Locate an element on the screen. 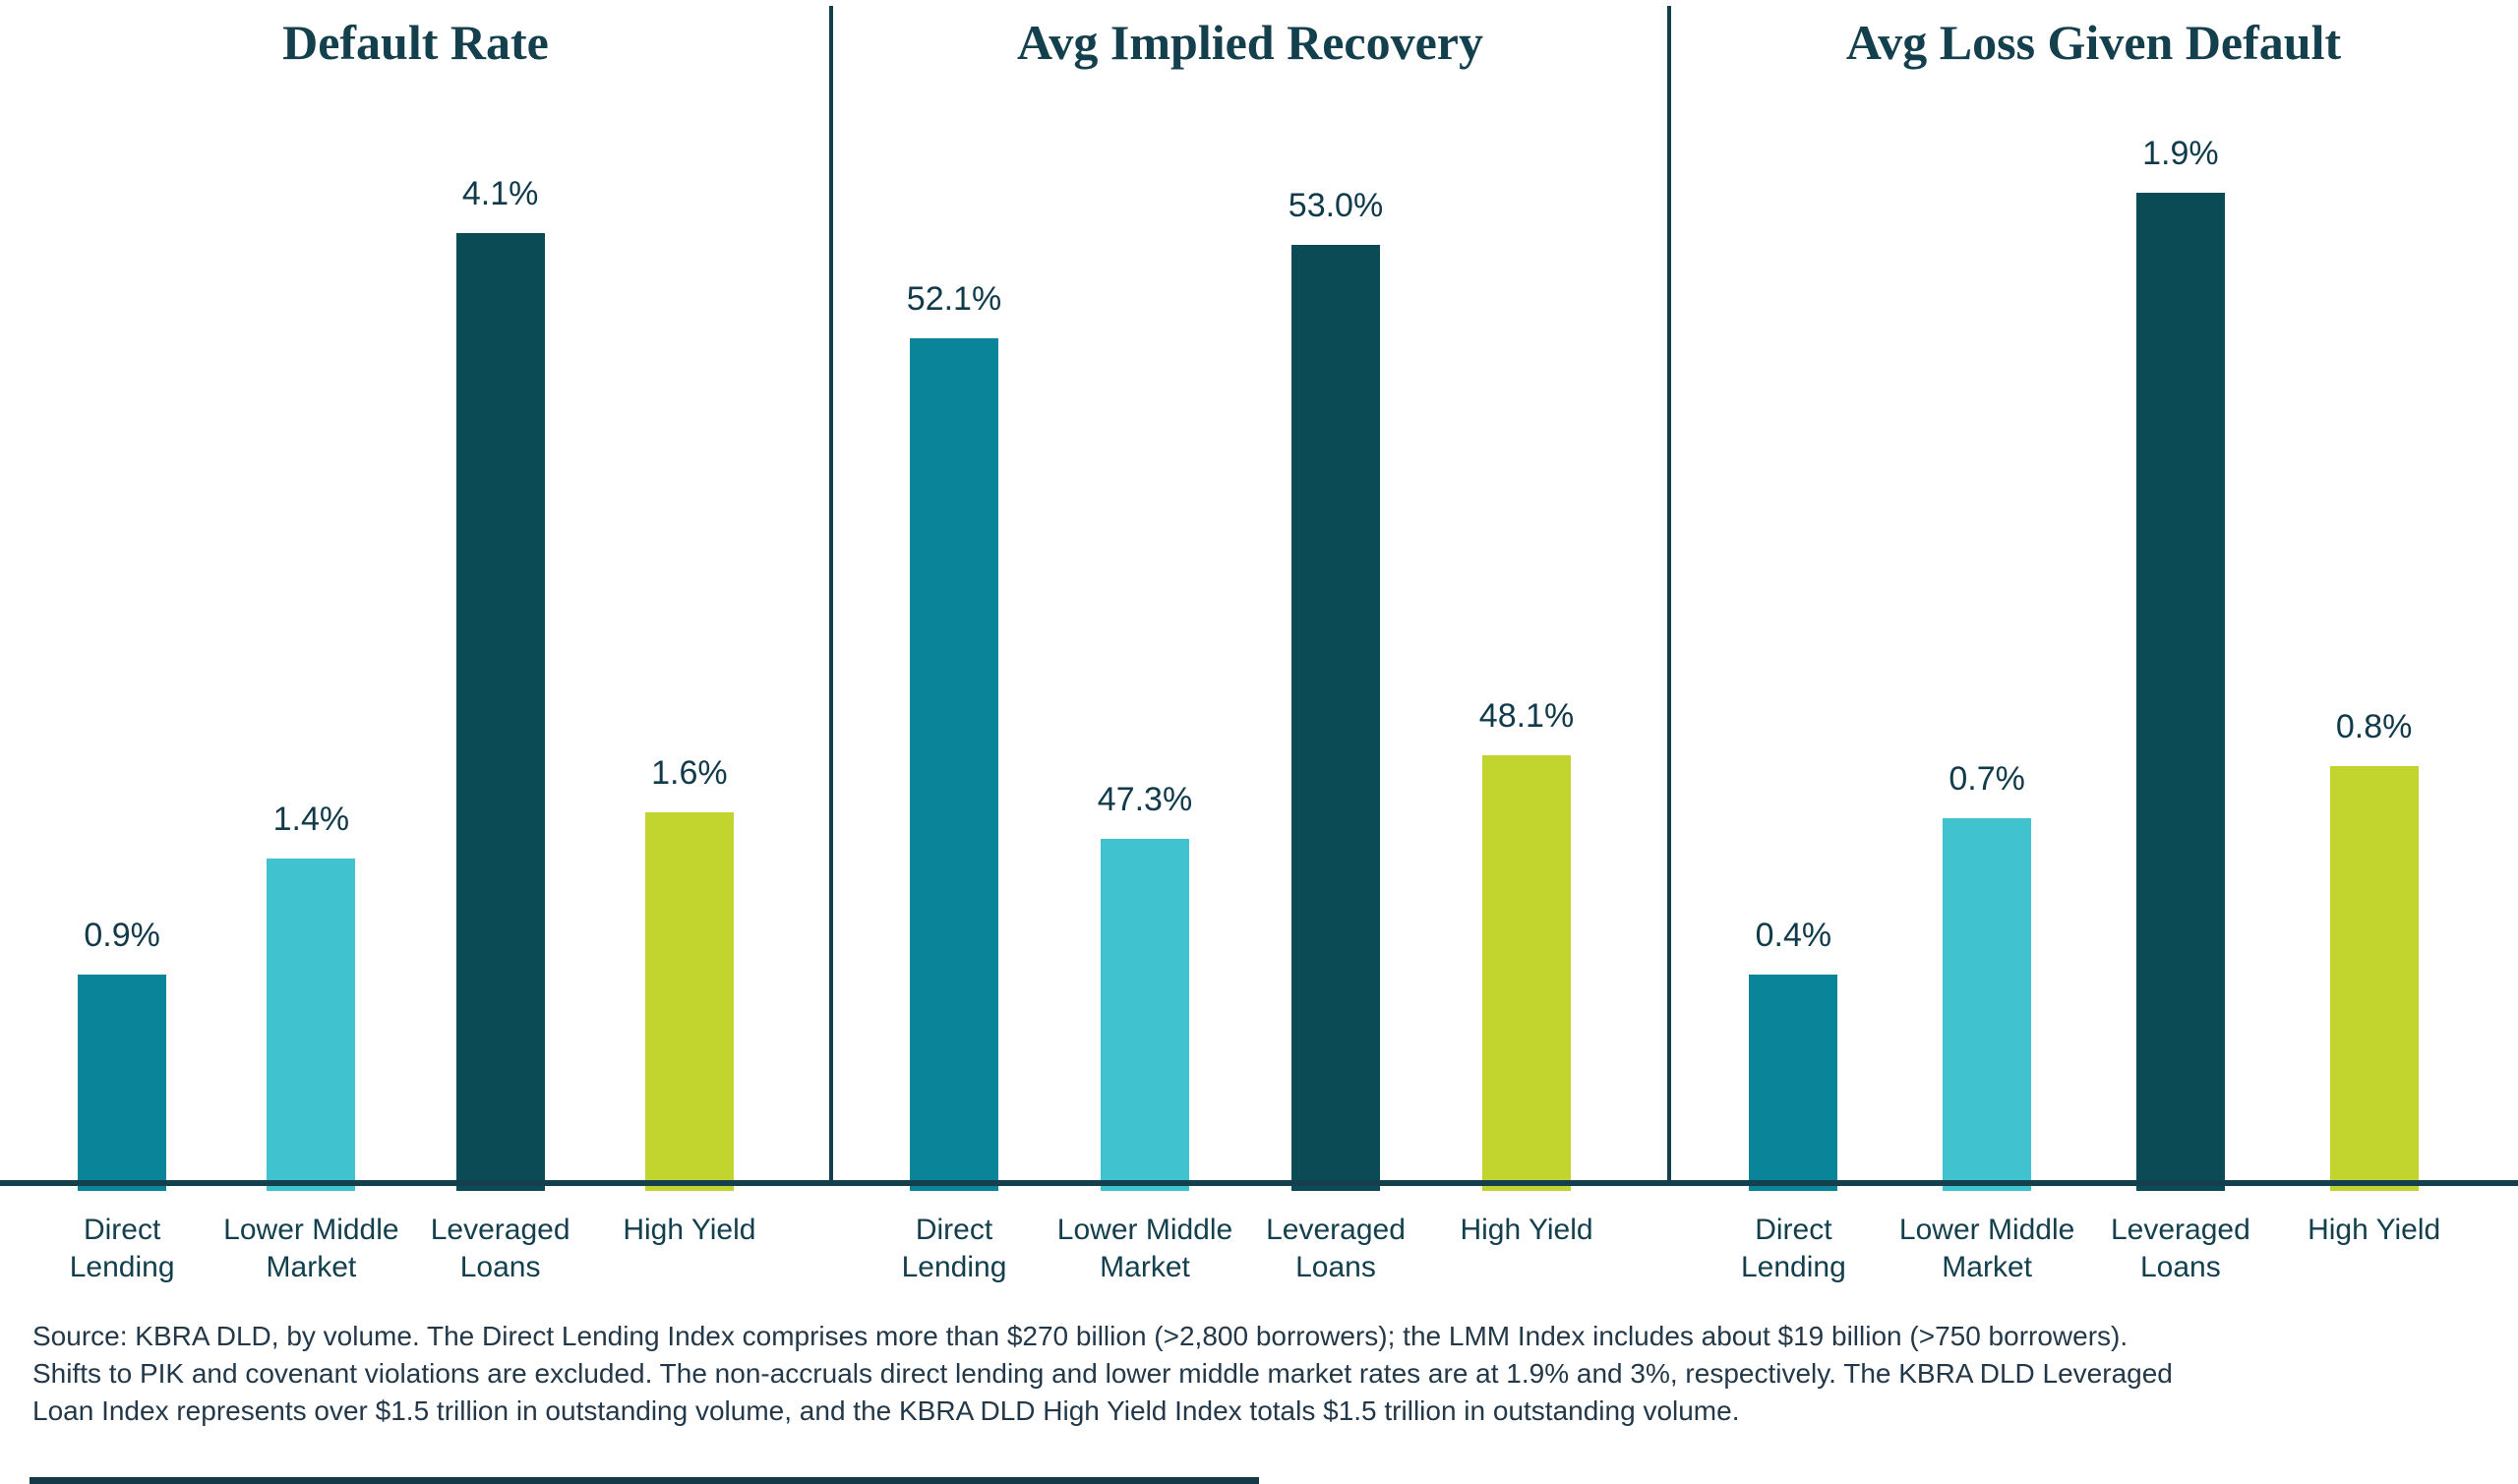 Image resolution: width=2518 pixels, height=1484 pixels. bar-slot: 0.8% is located at coordinates (2374, 664).